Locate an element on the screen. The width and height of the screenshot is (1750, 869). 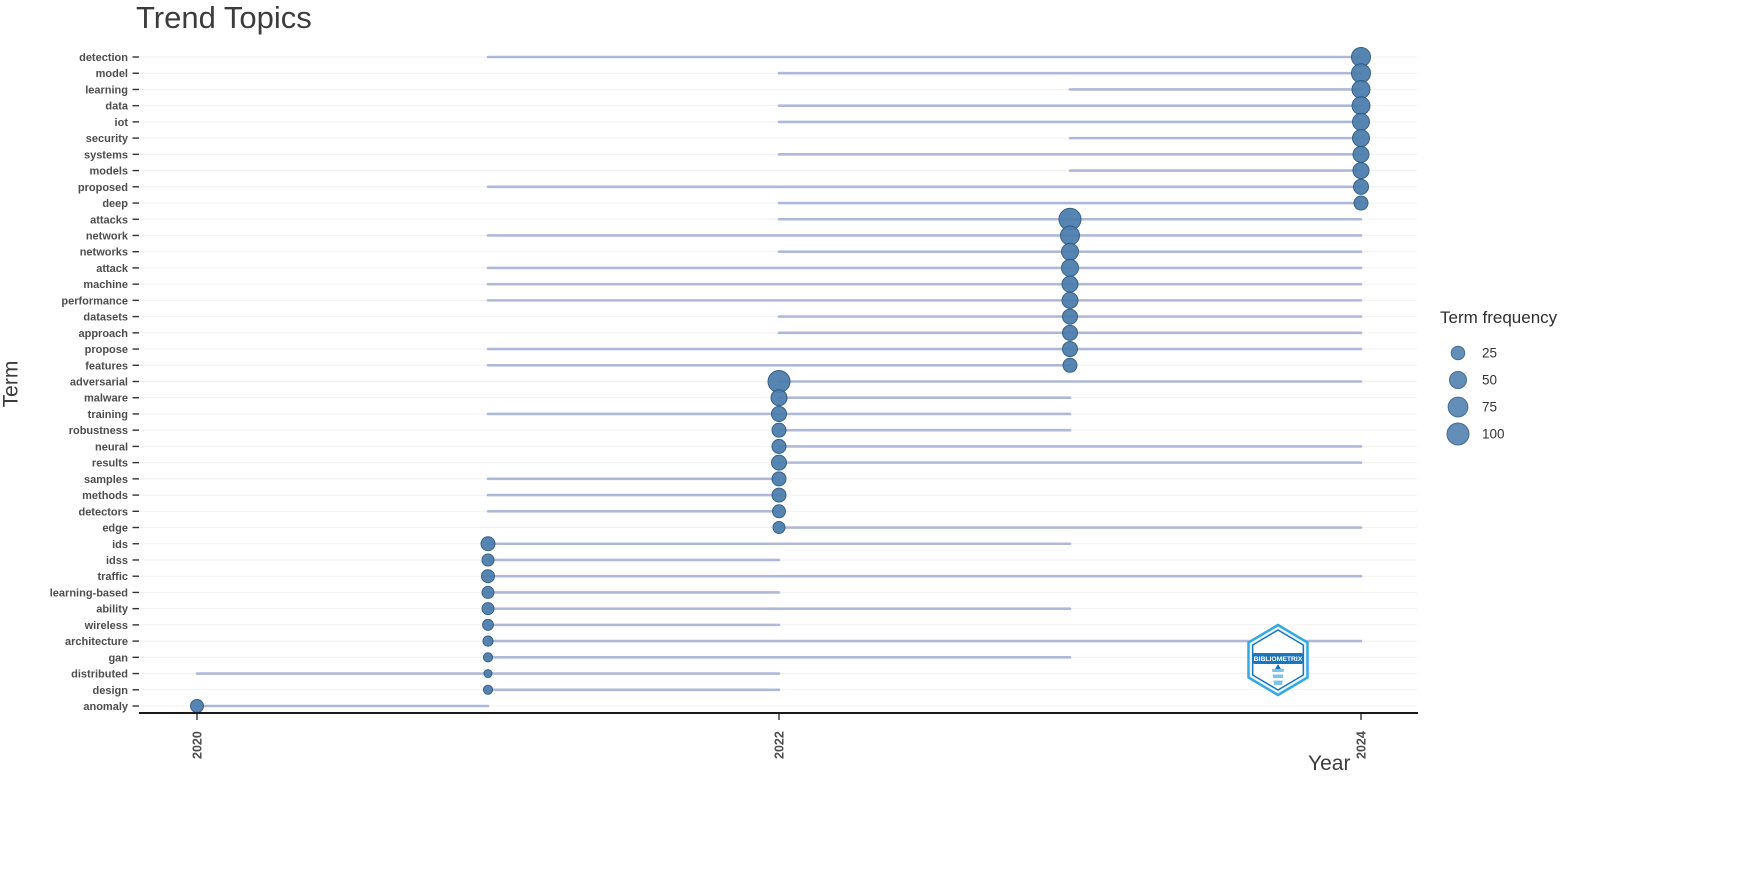
term-label: ids is located at coordinates (120, 545).